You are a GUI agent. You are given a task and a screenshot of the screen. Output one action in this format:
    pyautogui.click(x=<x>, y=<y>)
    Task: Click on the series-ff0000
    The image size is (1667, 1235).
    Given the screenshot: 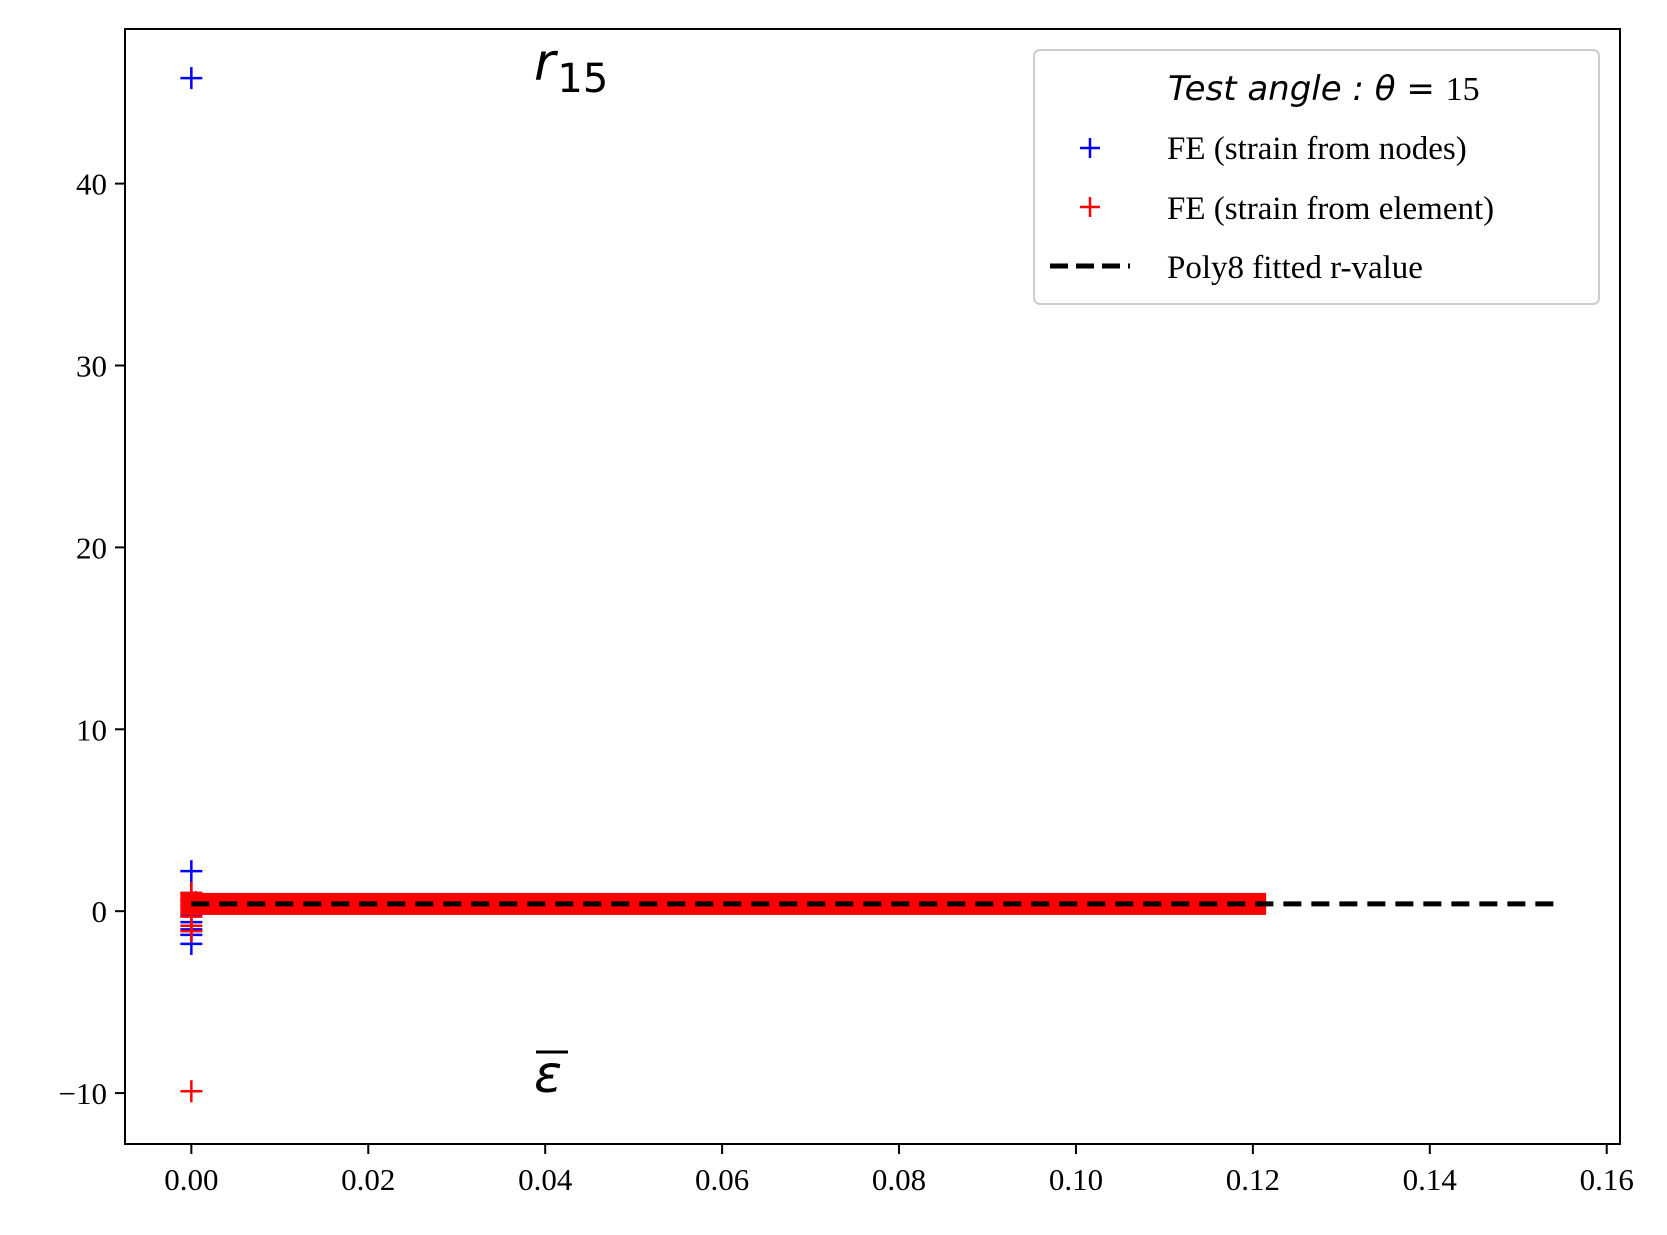 What is the action you would take?
    pyautogui.click(x=723, y=992)
    